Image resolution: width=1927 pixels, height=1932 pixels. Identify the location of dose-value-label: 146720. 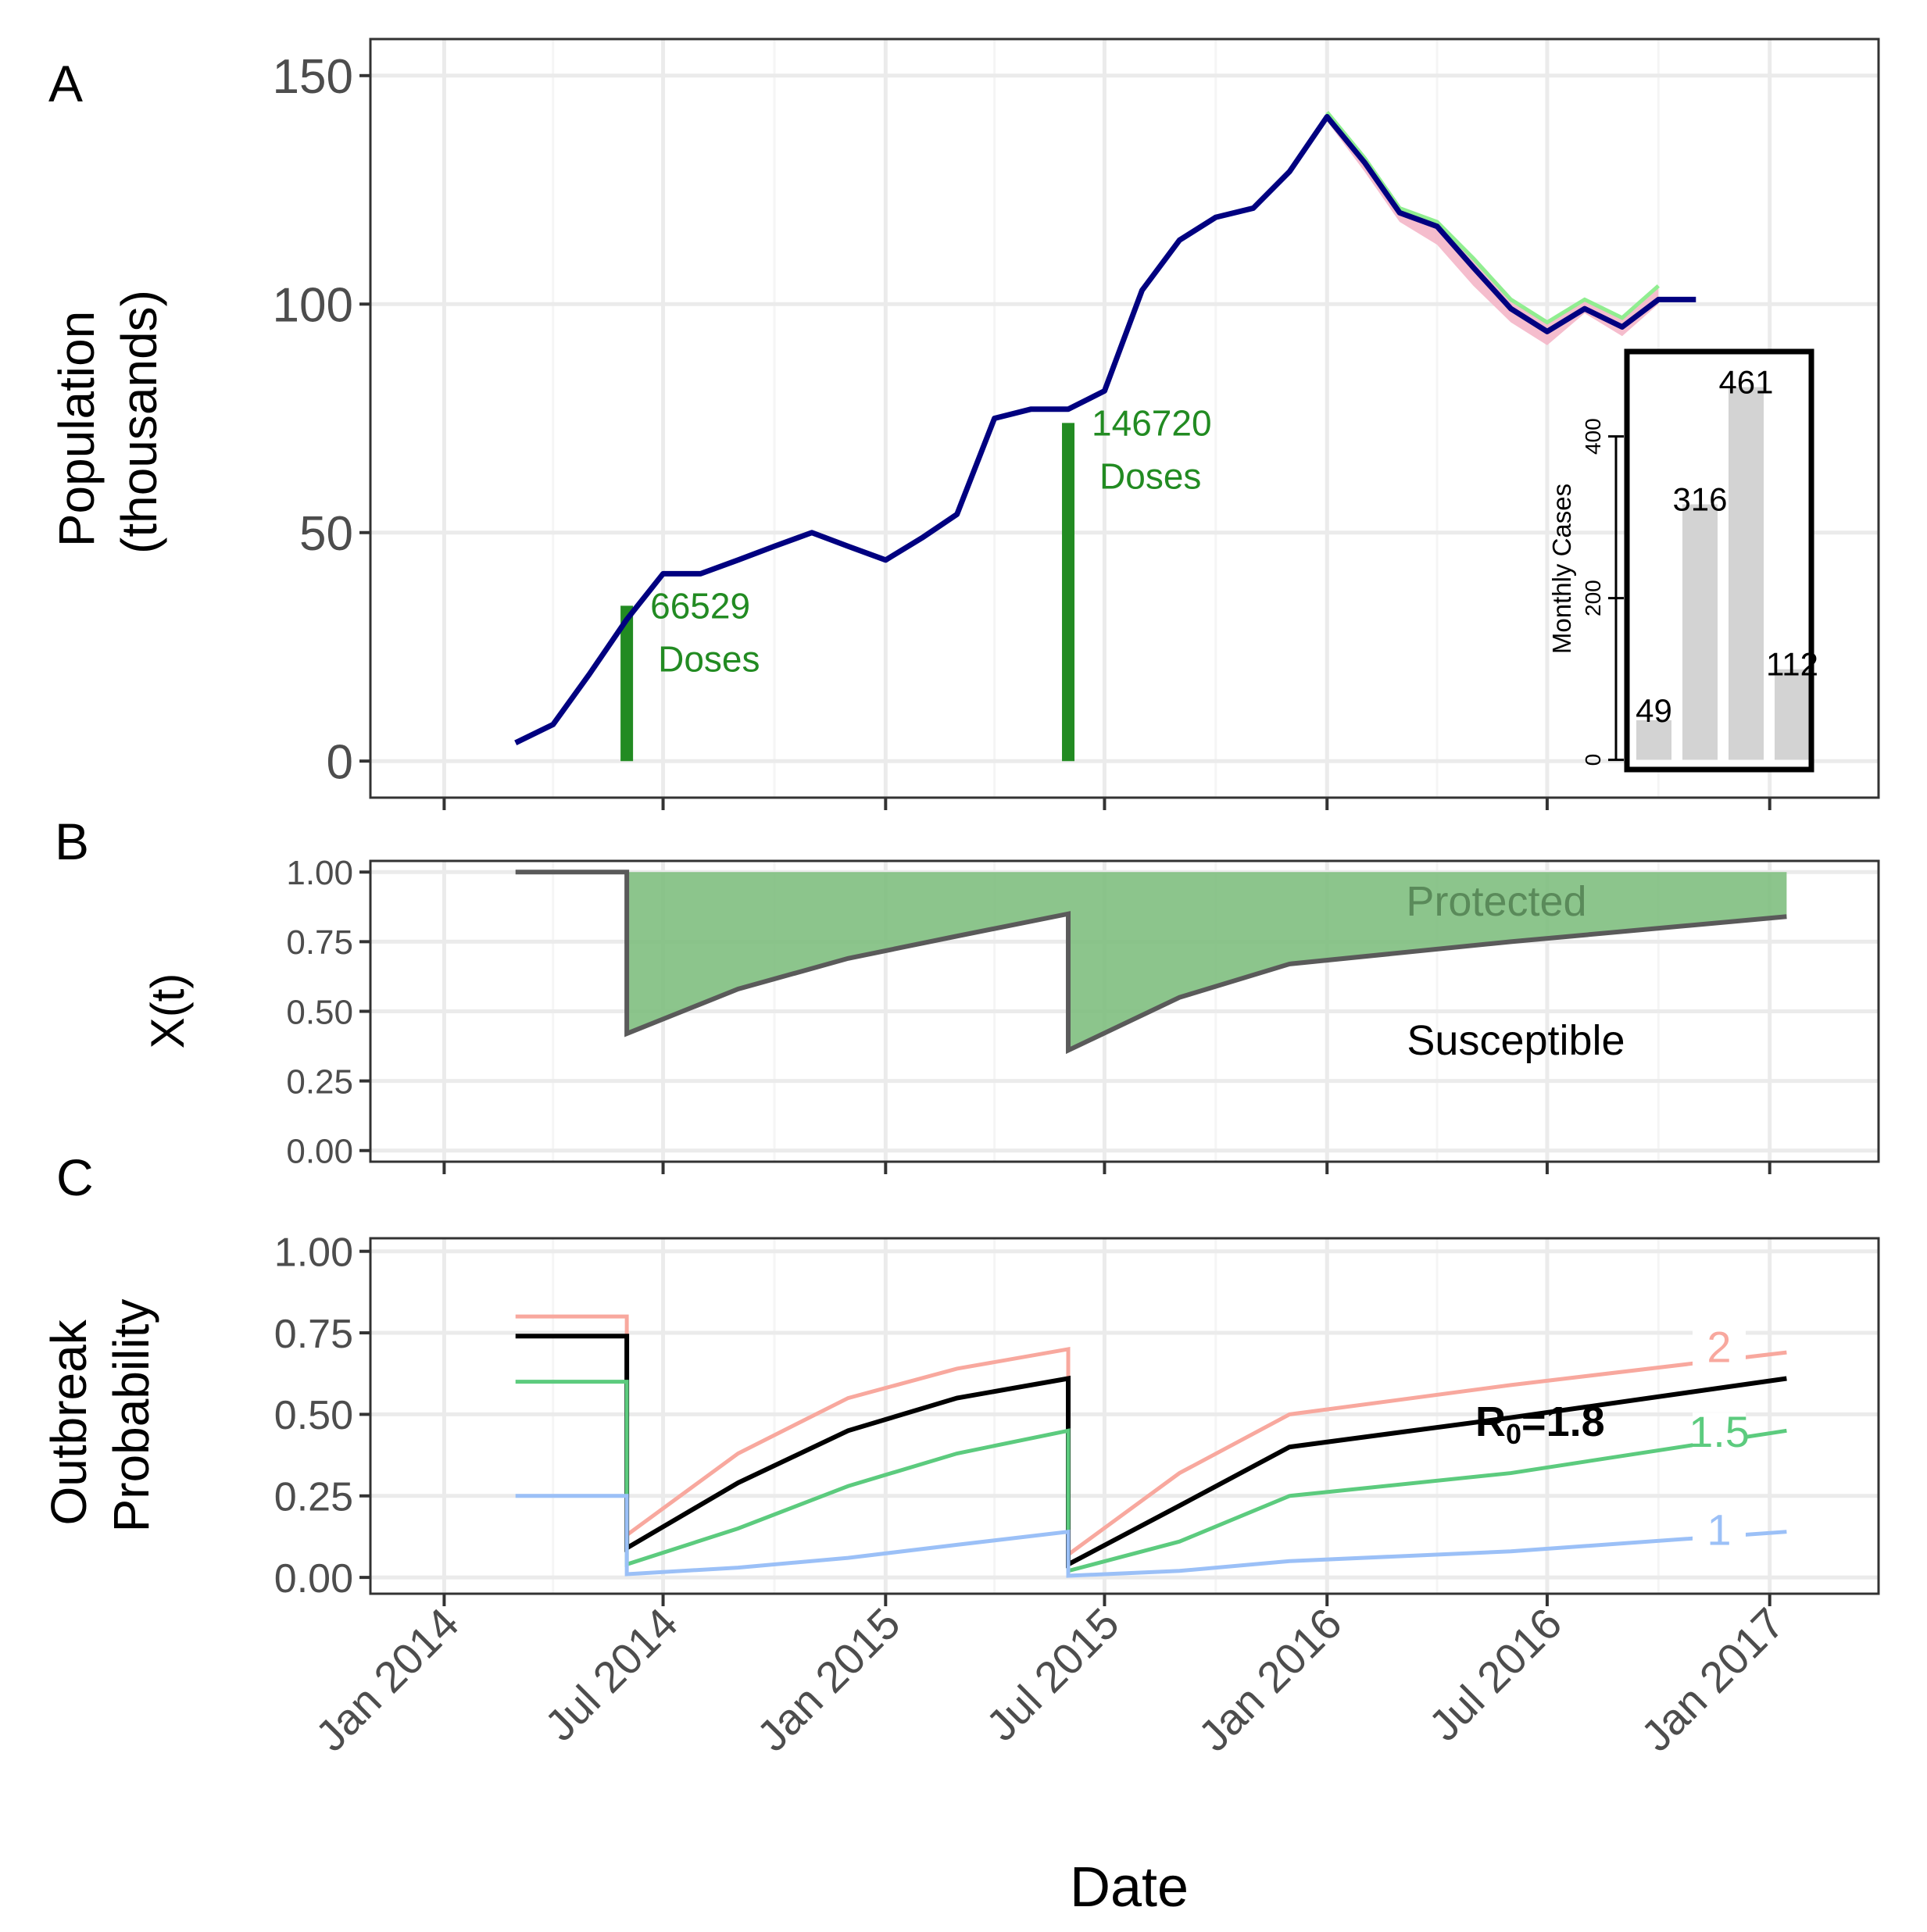
(1152, 422).